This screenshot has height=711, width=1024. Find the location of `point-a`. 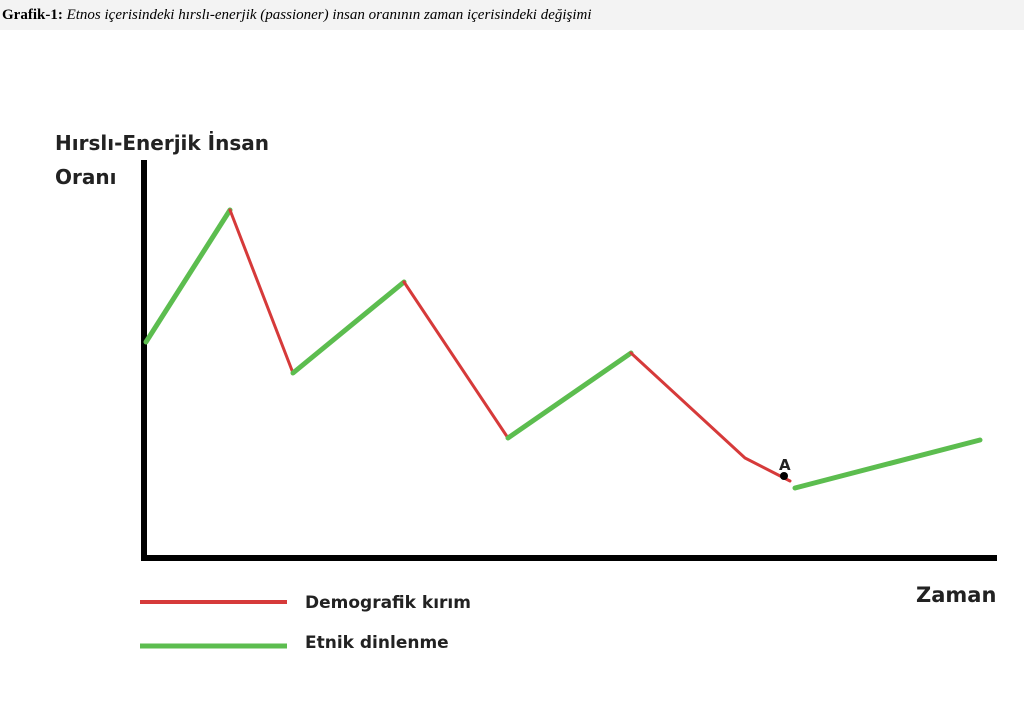

point-a is located at coordinates (784, 476).